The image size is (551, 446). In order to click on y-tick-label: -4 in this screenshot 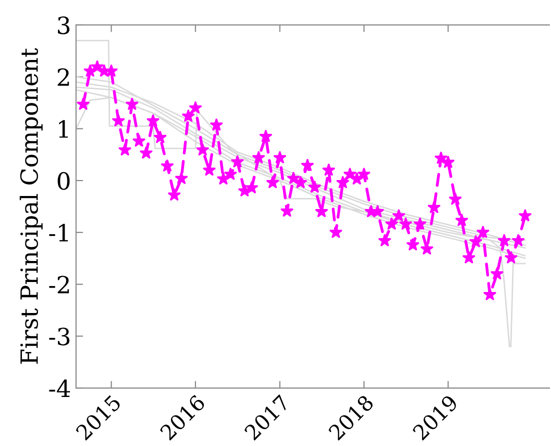, I will do `click(59, 388)`.